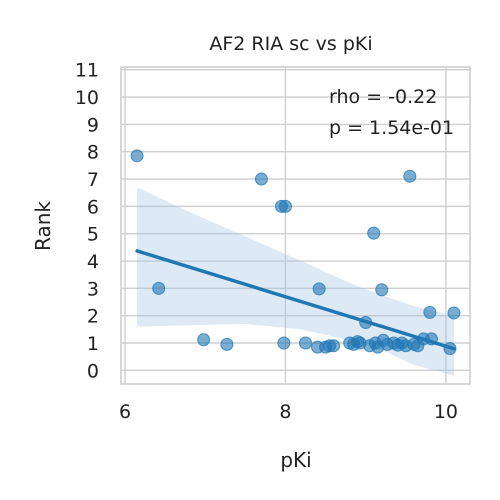 The width and height of the screenshot is (500, 500). What do you see at coordinates (93, 289) in the screenshot?
I see `y-tick-label: 3` at bounding box center [93, 289].